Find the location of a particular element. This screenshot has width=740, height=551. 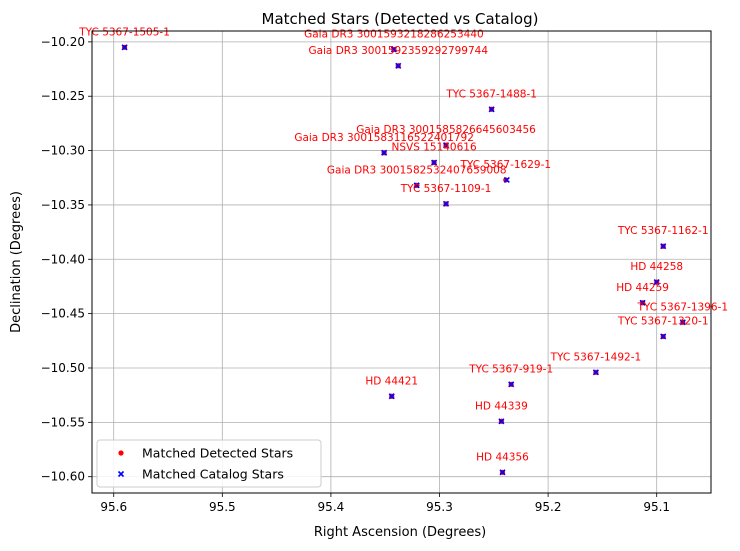

x-tick-label: 95.2 is located at coordinates (548, 507).